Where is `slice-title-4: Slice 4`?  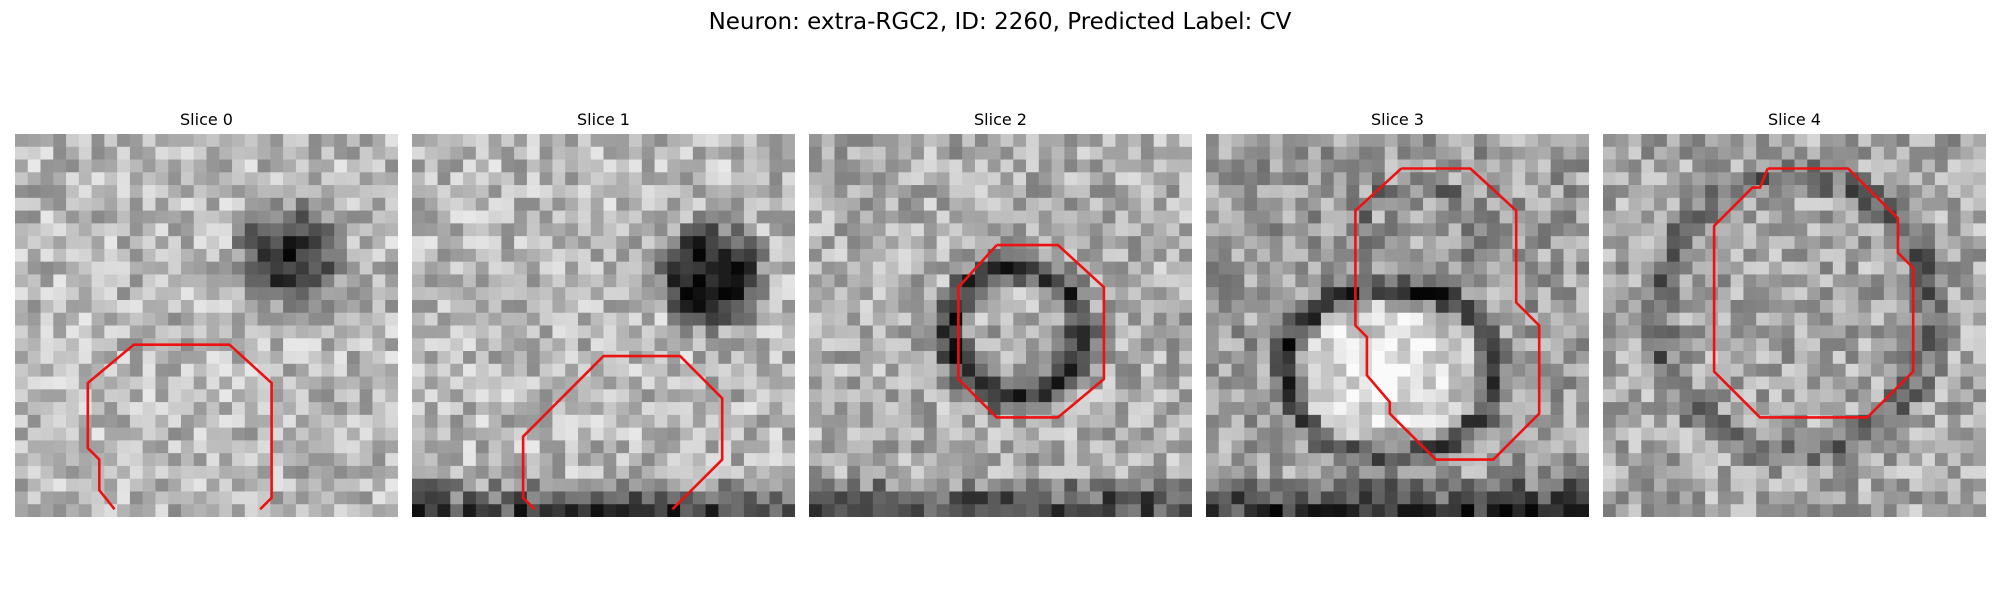 slice-title-4: Slice 4 is located at coordinates (1794, 119).